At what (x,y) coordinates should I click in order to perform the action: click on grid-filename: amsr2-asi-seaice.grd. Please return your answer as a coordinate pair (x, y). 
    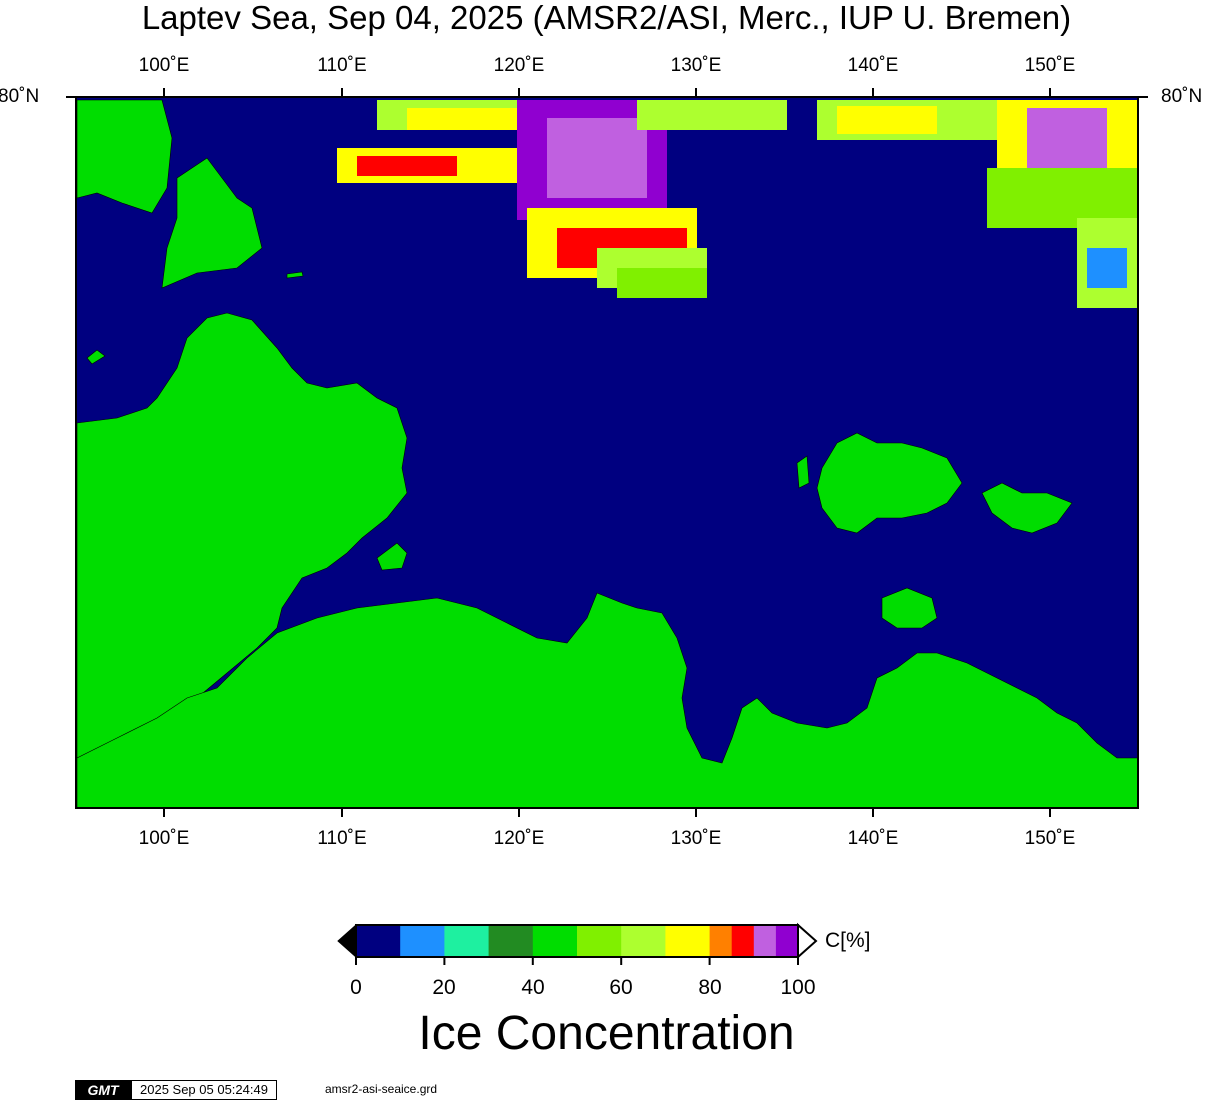
    Looking at the image, I should click on (381, 1089).